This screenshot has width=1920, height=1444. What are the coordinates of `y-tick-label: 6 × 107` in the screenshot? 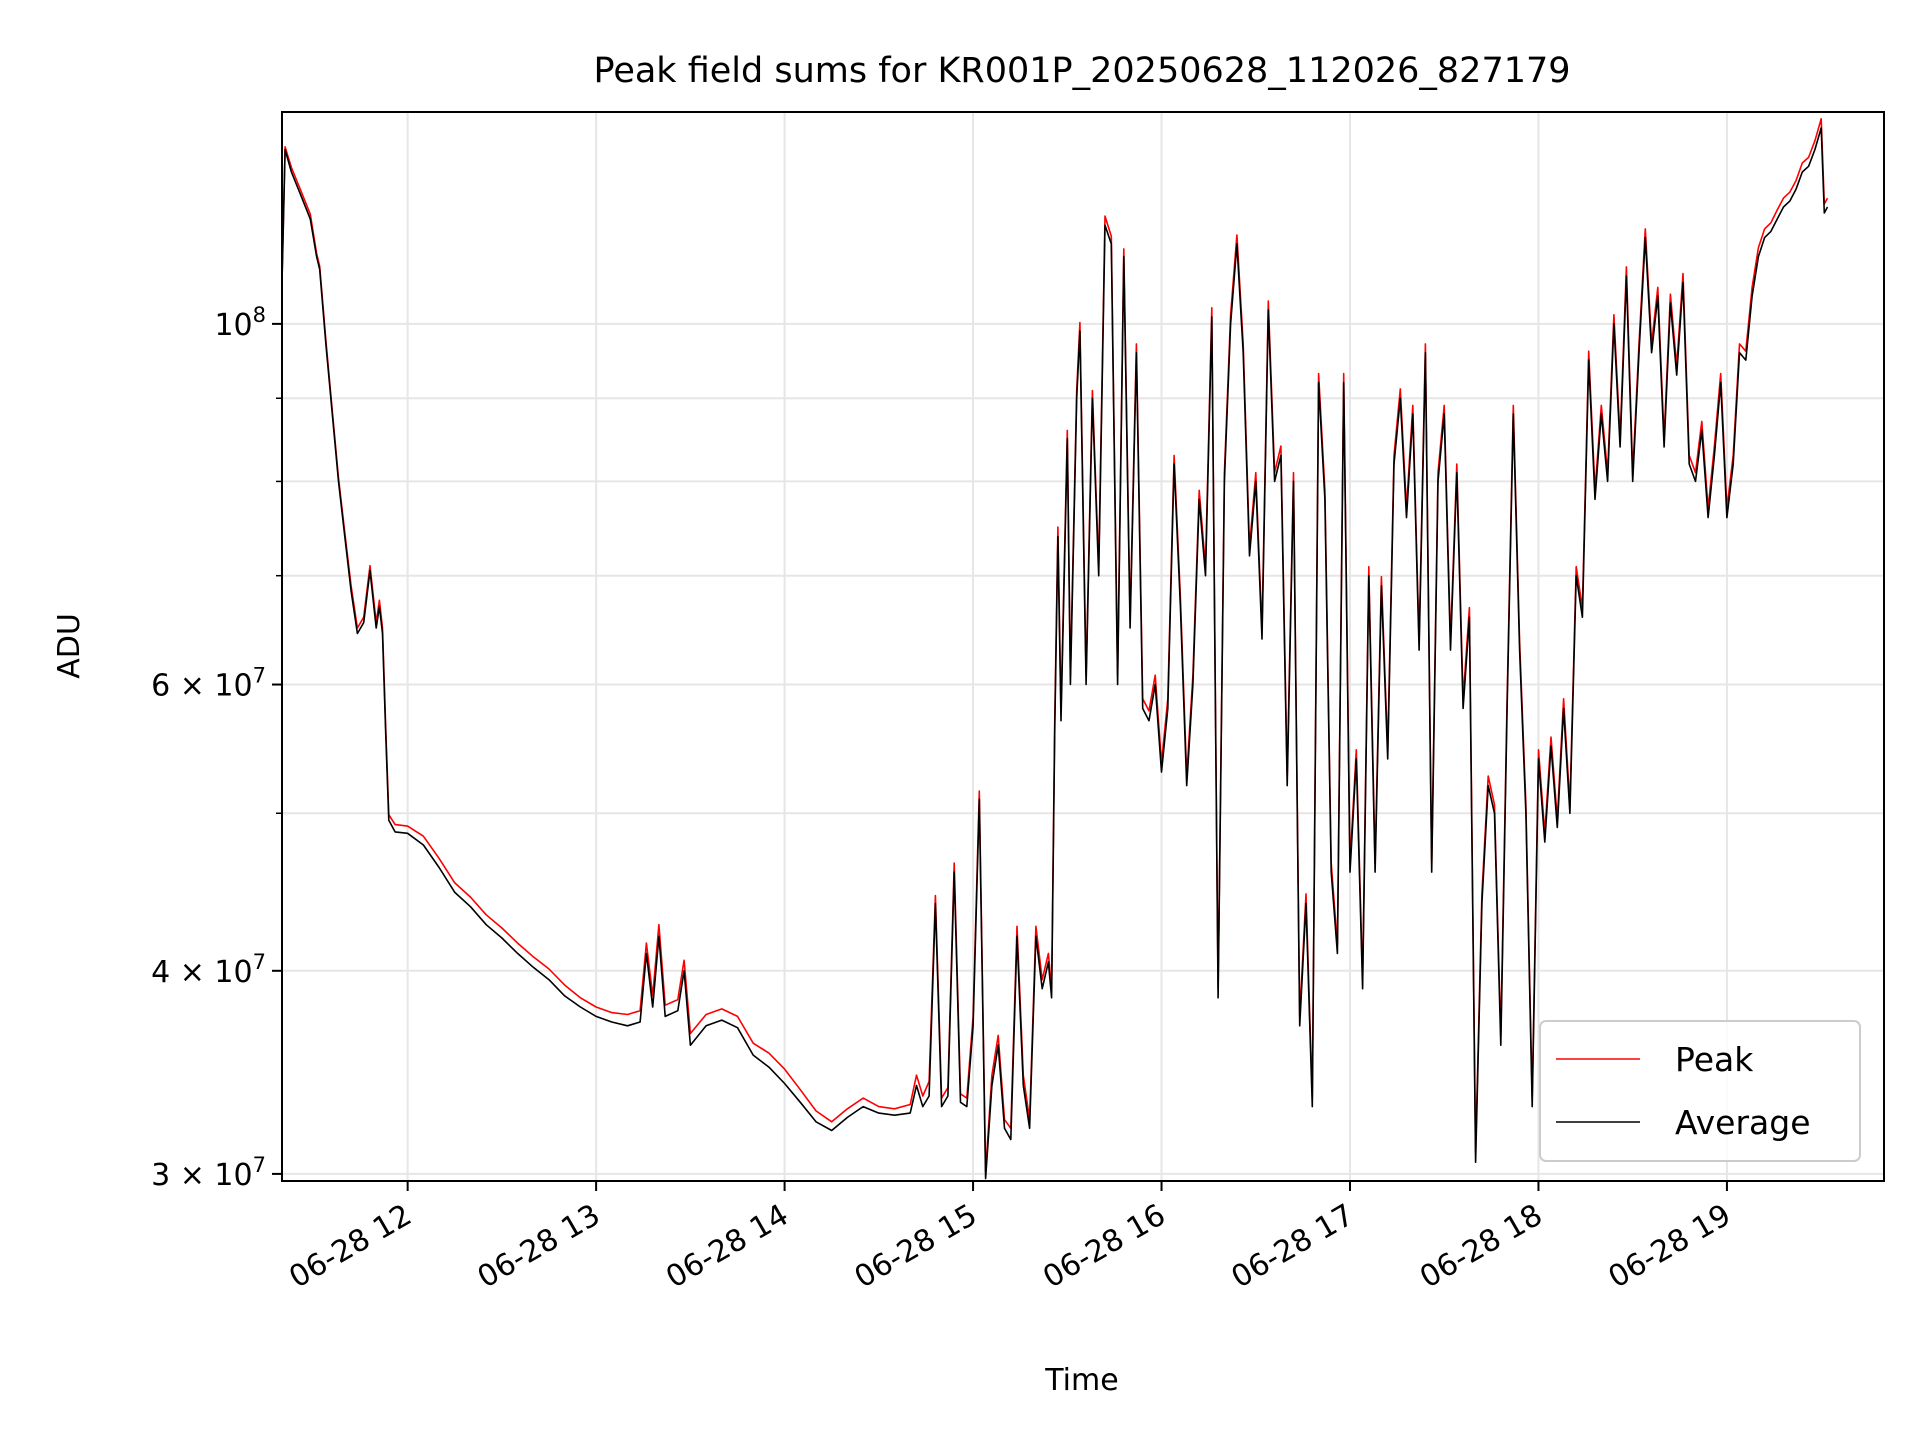 It's located at (208, 684).